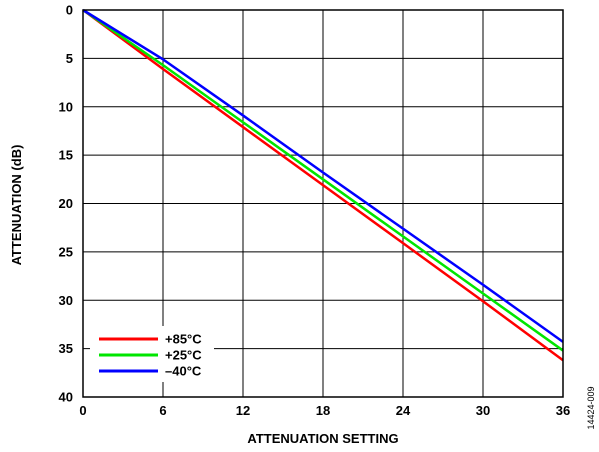 This screenshot has height=452, width=599. Describe the element at coordinates (183, 371) in the screenshot. I see `legend-label-minus40c: –40°C` at that location.